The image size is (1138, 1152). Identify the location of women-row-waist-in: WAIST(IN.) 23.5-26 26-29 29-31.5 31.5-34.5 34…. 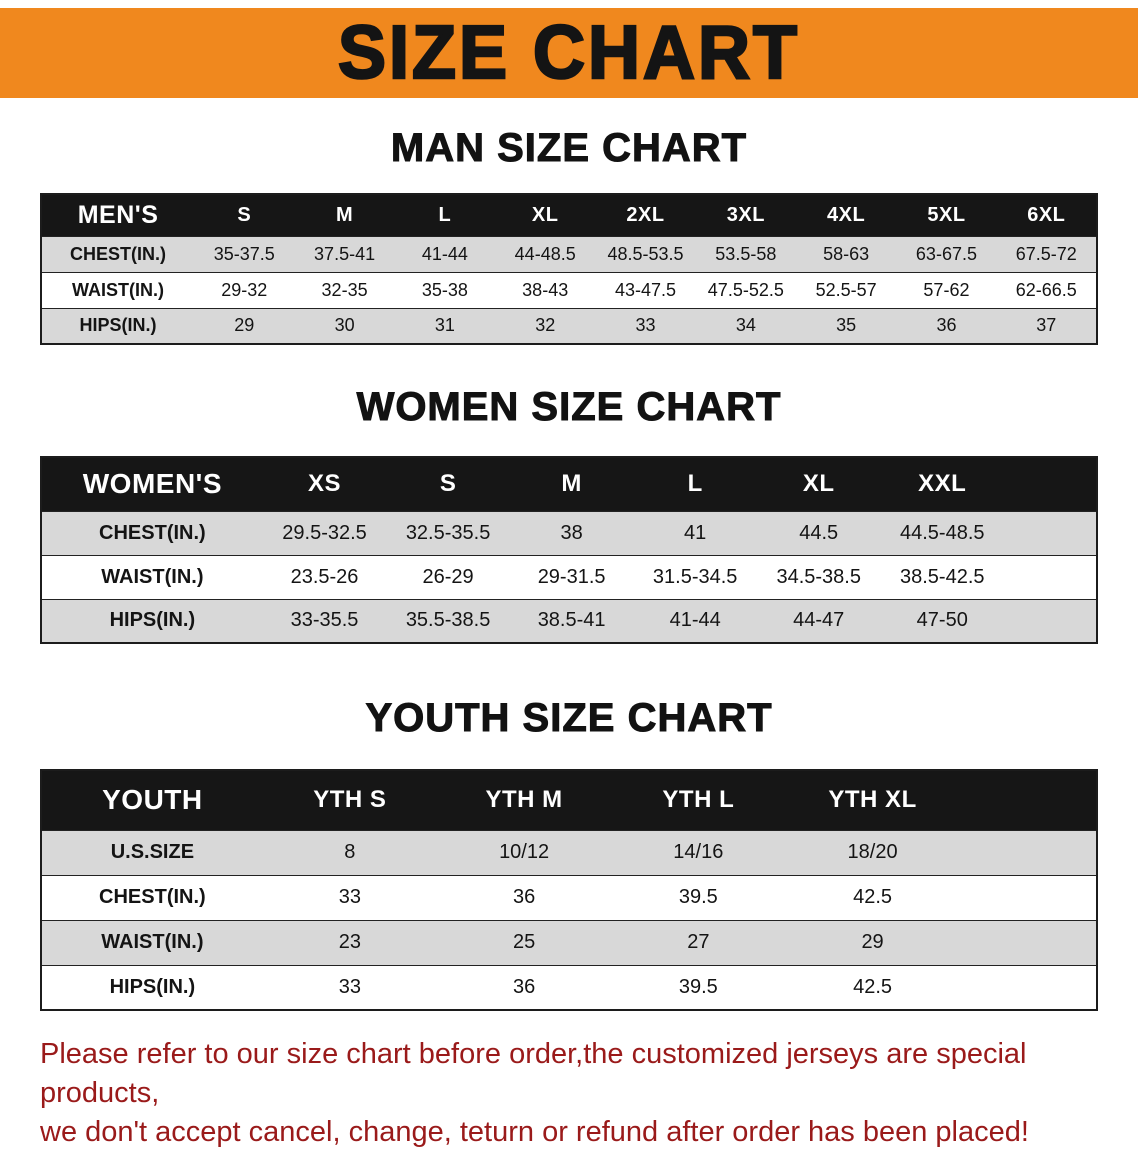
(569, 577).